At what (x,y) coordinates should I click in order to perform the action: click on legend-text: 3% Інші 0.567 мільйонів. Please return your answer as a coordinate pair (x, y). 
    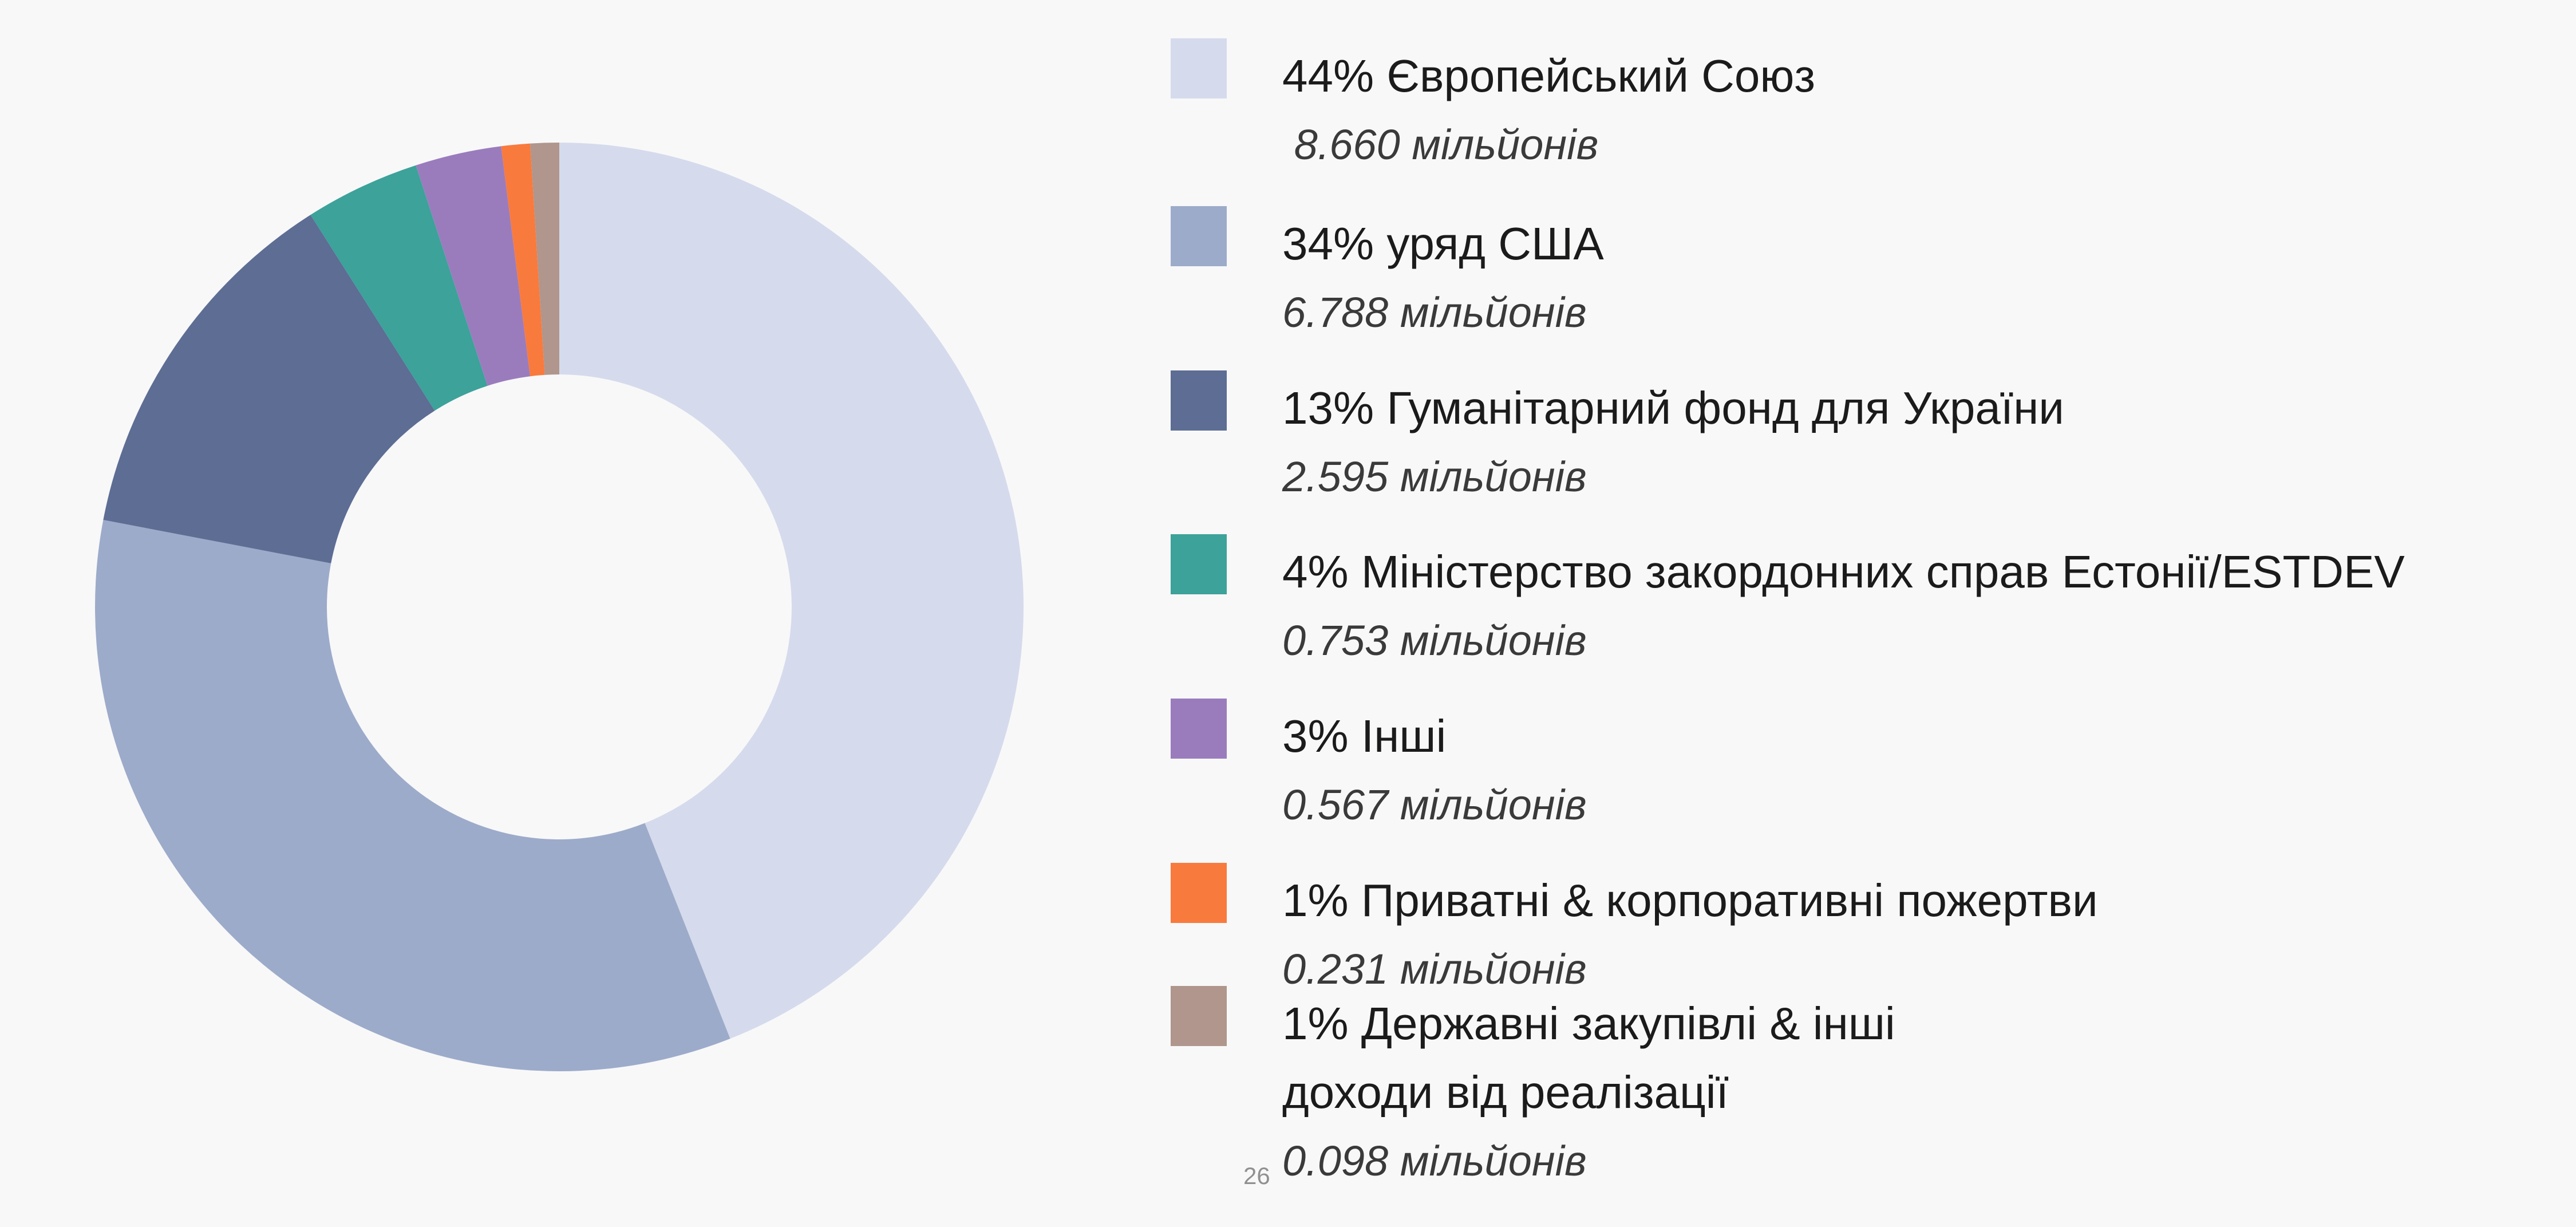
    Looking at the image, I should click on (1929, 770).